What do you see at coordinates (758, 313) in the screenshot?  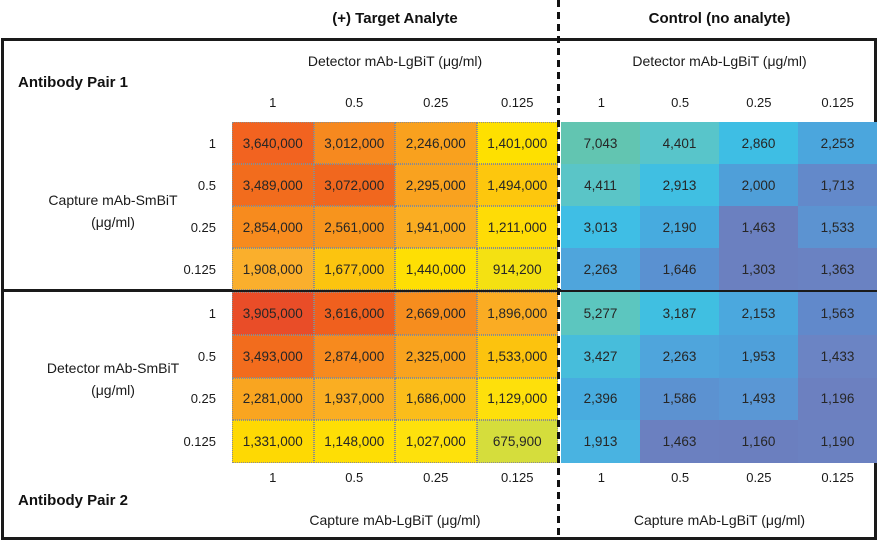 I see `heatmap-cell: 2,153` at bounding box center [758, 313].